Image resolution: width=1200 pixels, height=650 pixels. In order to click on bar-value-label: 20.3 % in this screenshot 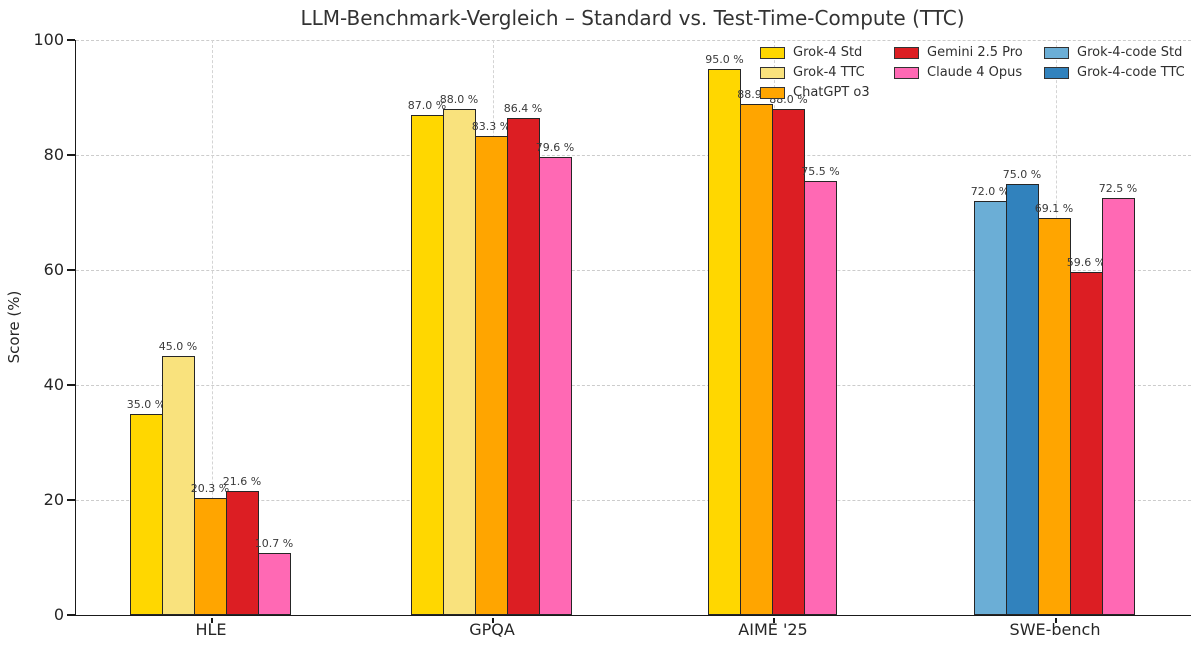, I will do `click(210, 489)`.